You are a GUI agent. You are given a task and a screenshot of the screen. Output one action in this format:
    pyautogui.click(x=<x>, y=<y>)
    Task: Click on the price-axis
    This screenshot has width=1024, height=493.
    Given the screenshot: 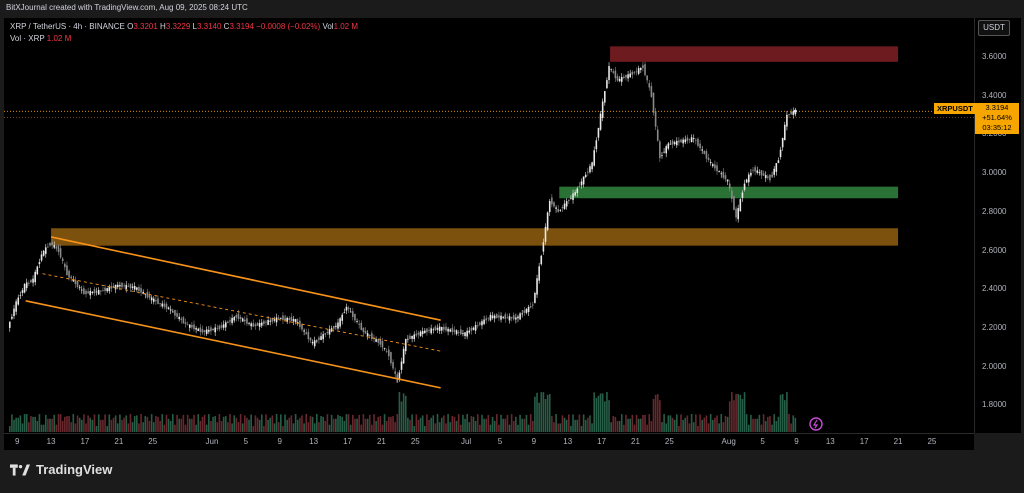 What is the action you would take?
    pyautogui.click(x=997, y=225)
    